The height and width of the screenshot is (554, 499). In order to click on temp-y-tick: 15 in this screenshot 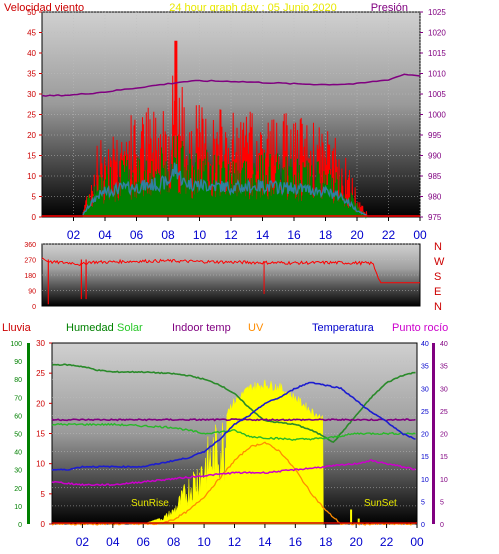, I will do `click(40, 434)`.